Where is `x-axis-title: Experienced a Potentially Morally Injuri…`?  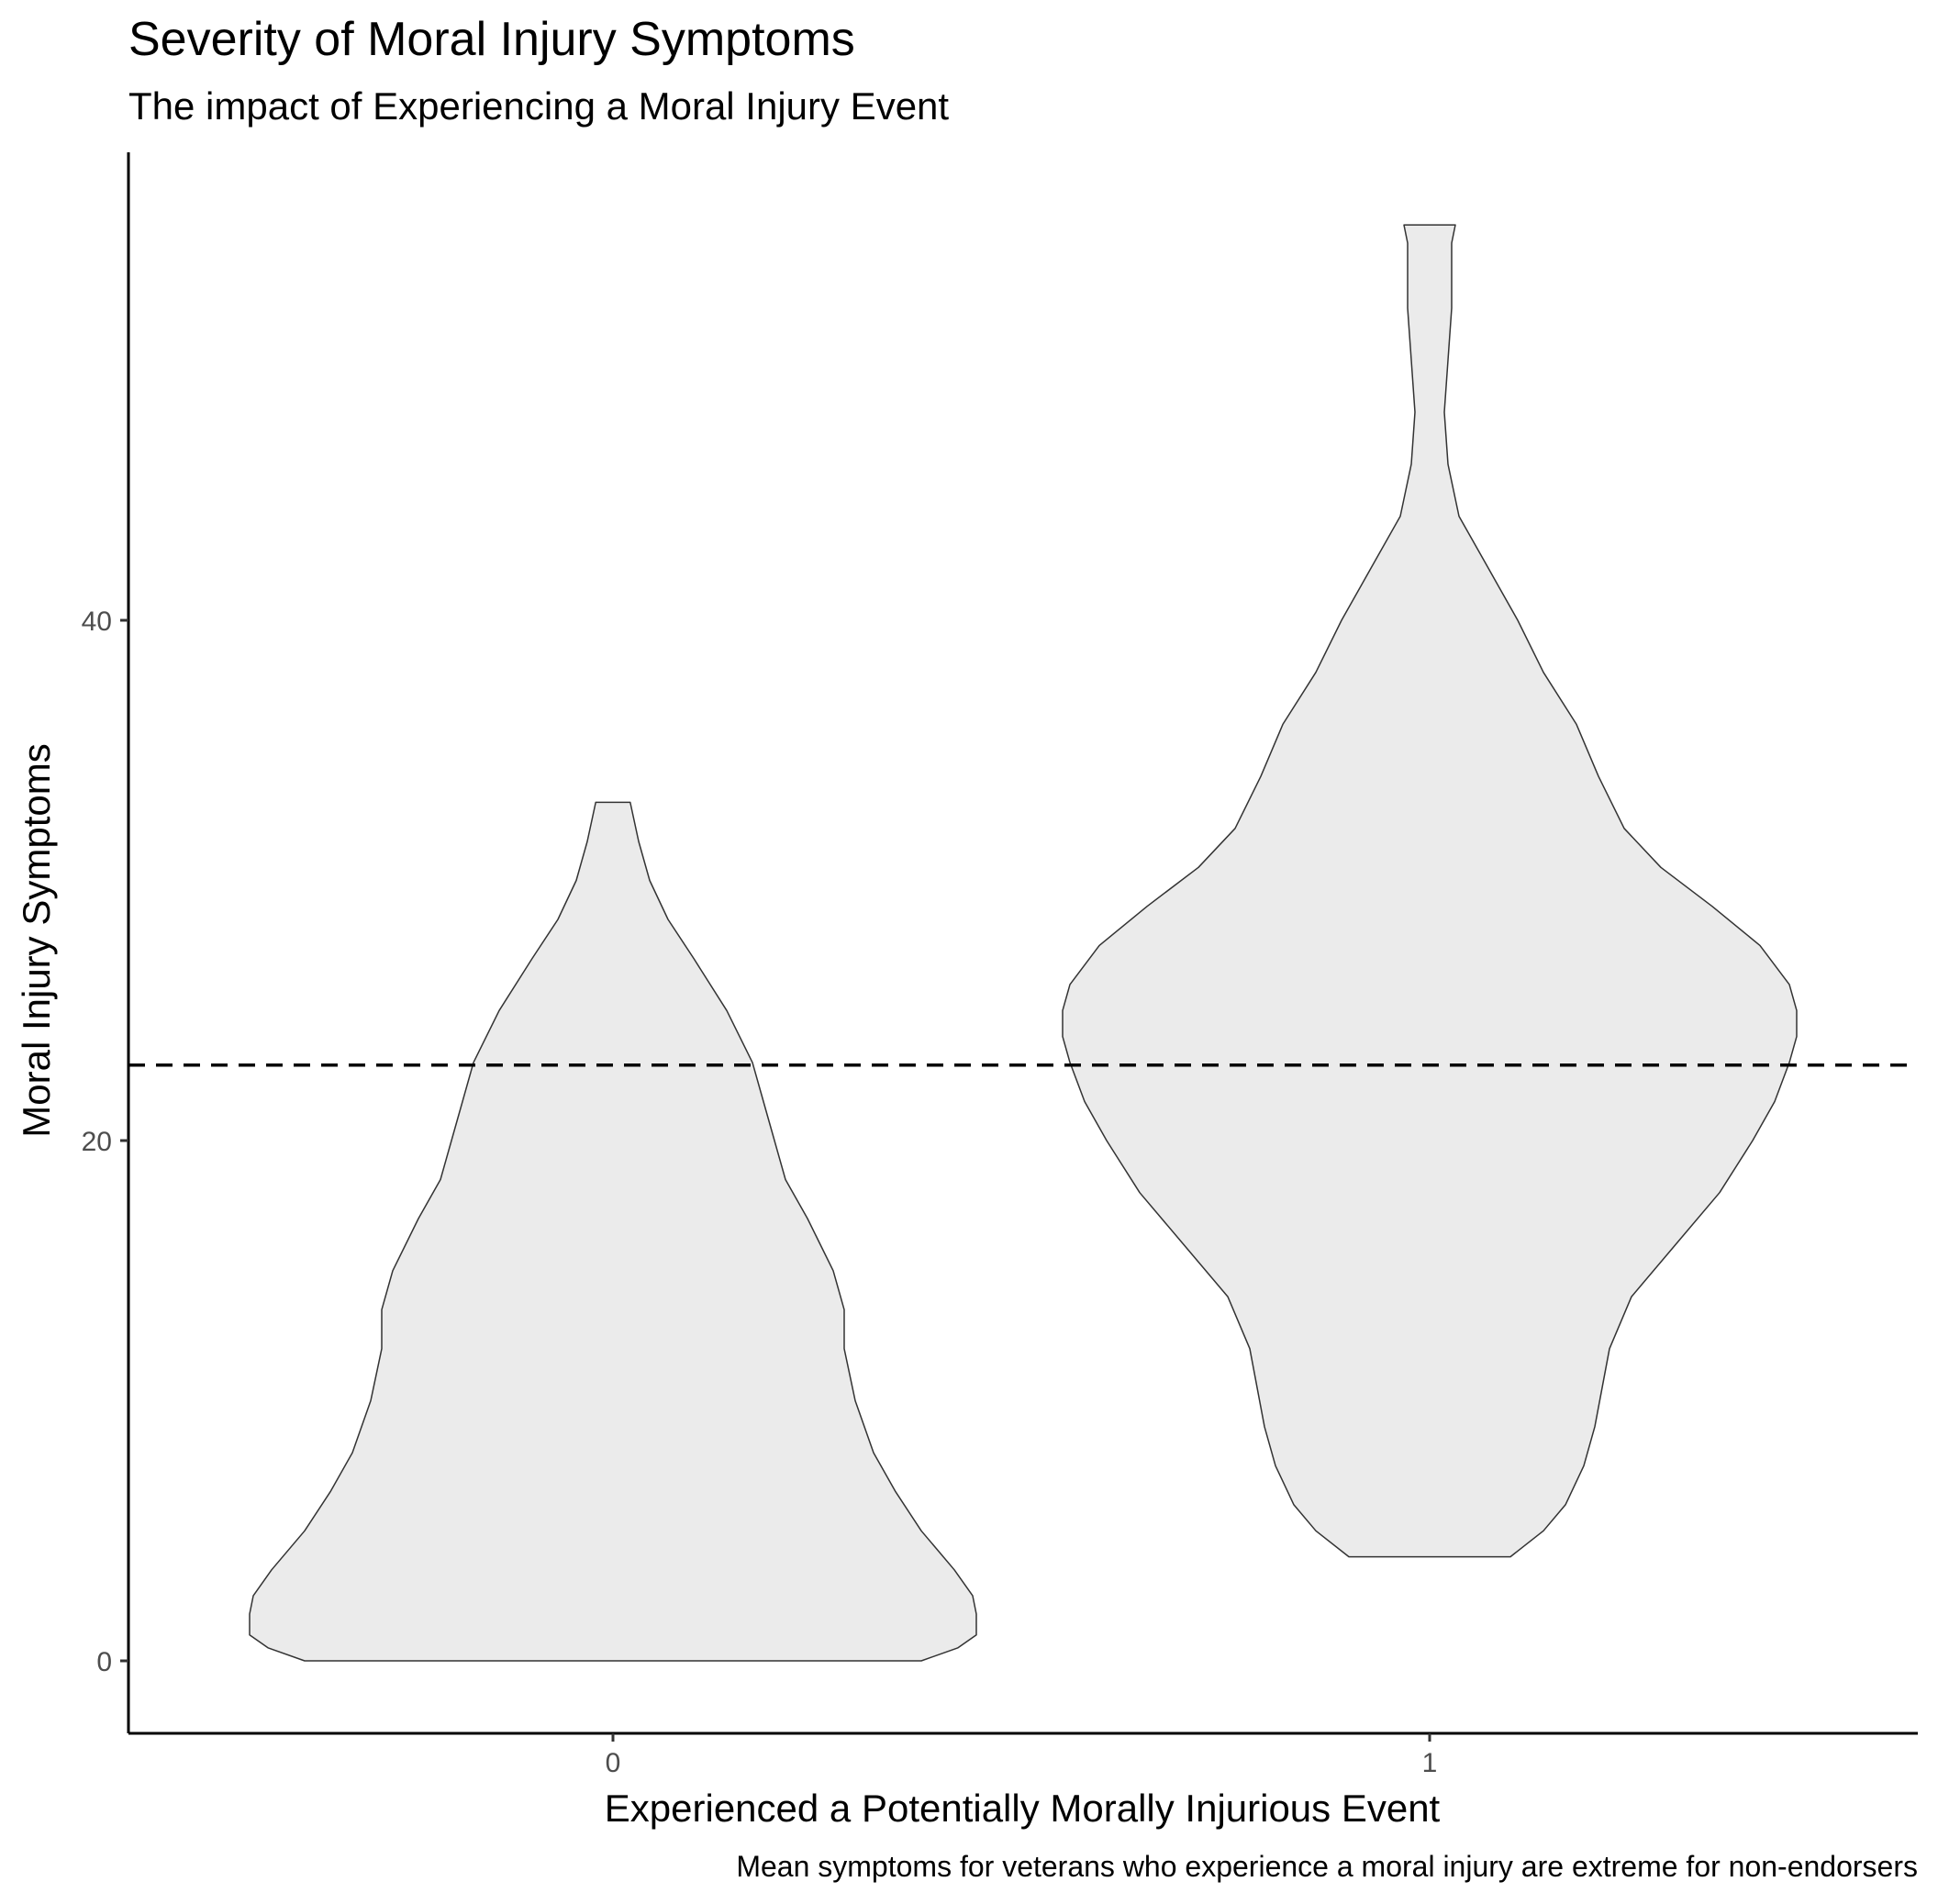 x-axis-title: Experienced a Potentially Morally Injuri… is located at coordinates (1023, 1808).